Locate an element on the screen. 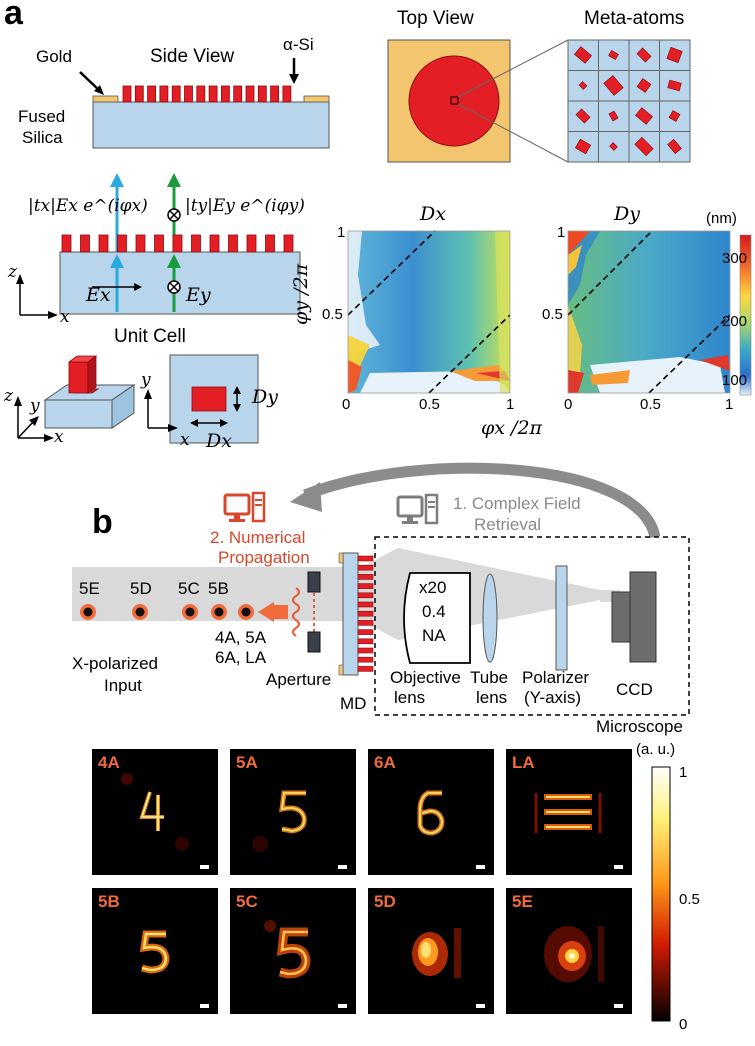  nm-colorbar is located at coordinates (745, 315).